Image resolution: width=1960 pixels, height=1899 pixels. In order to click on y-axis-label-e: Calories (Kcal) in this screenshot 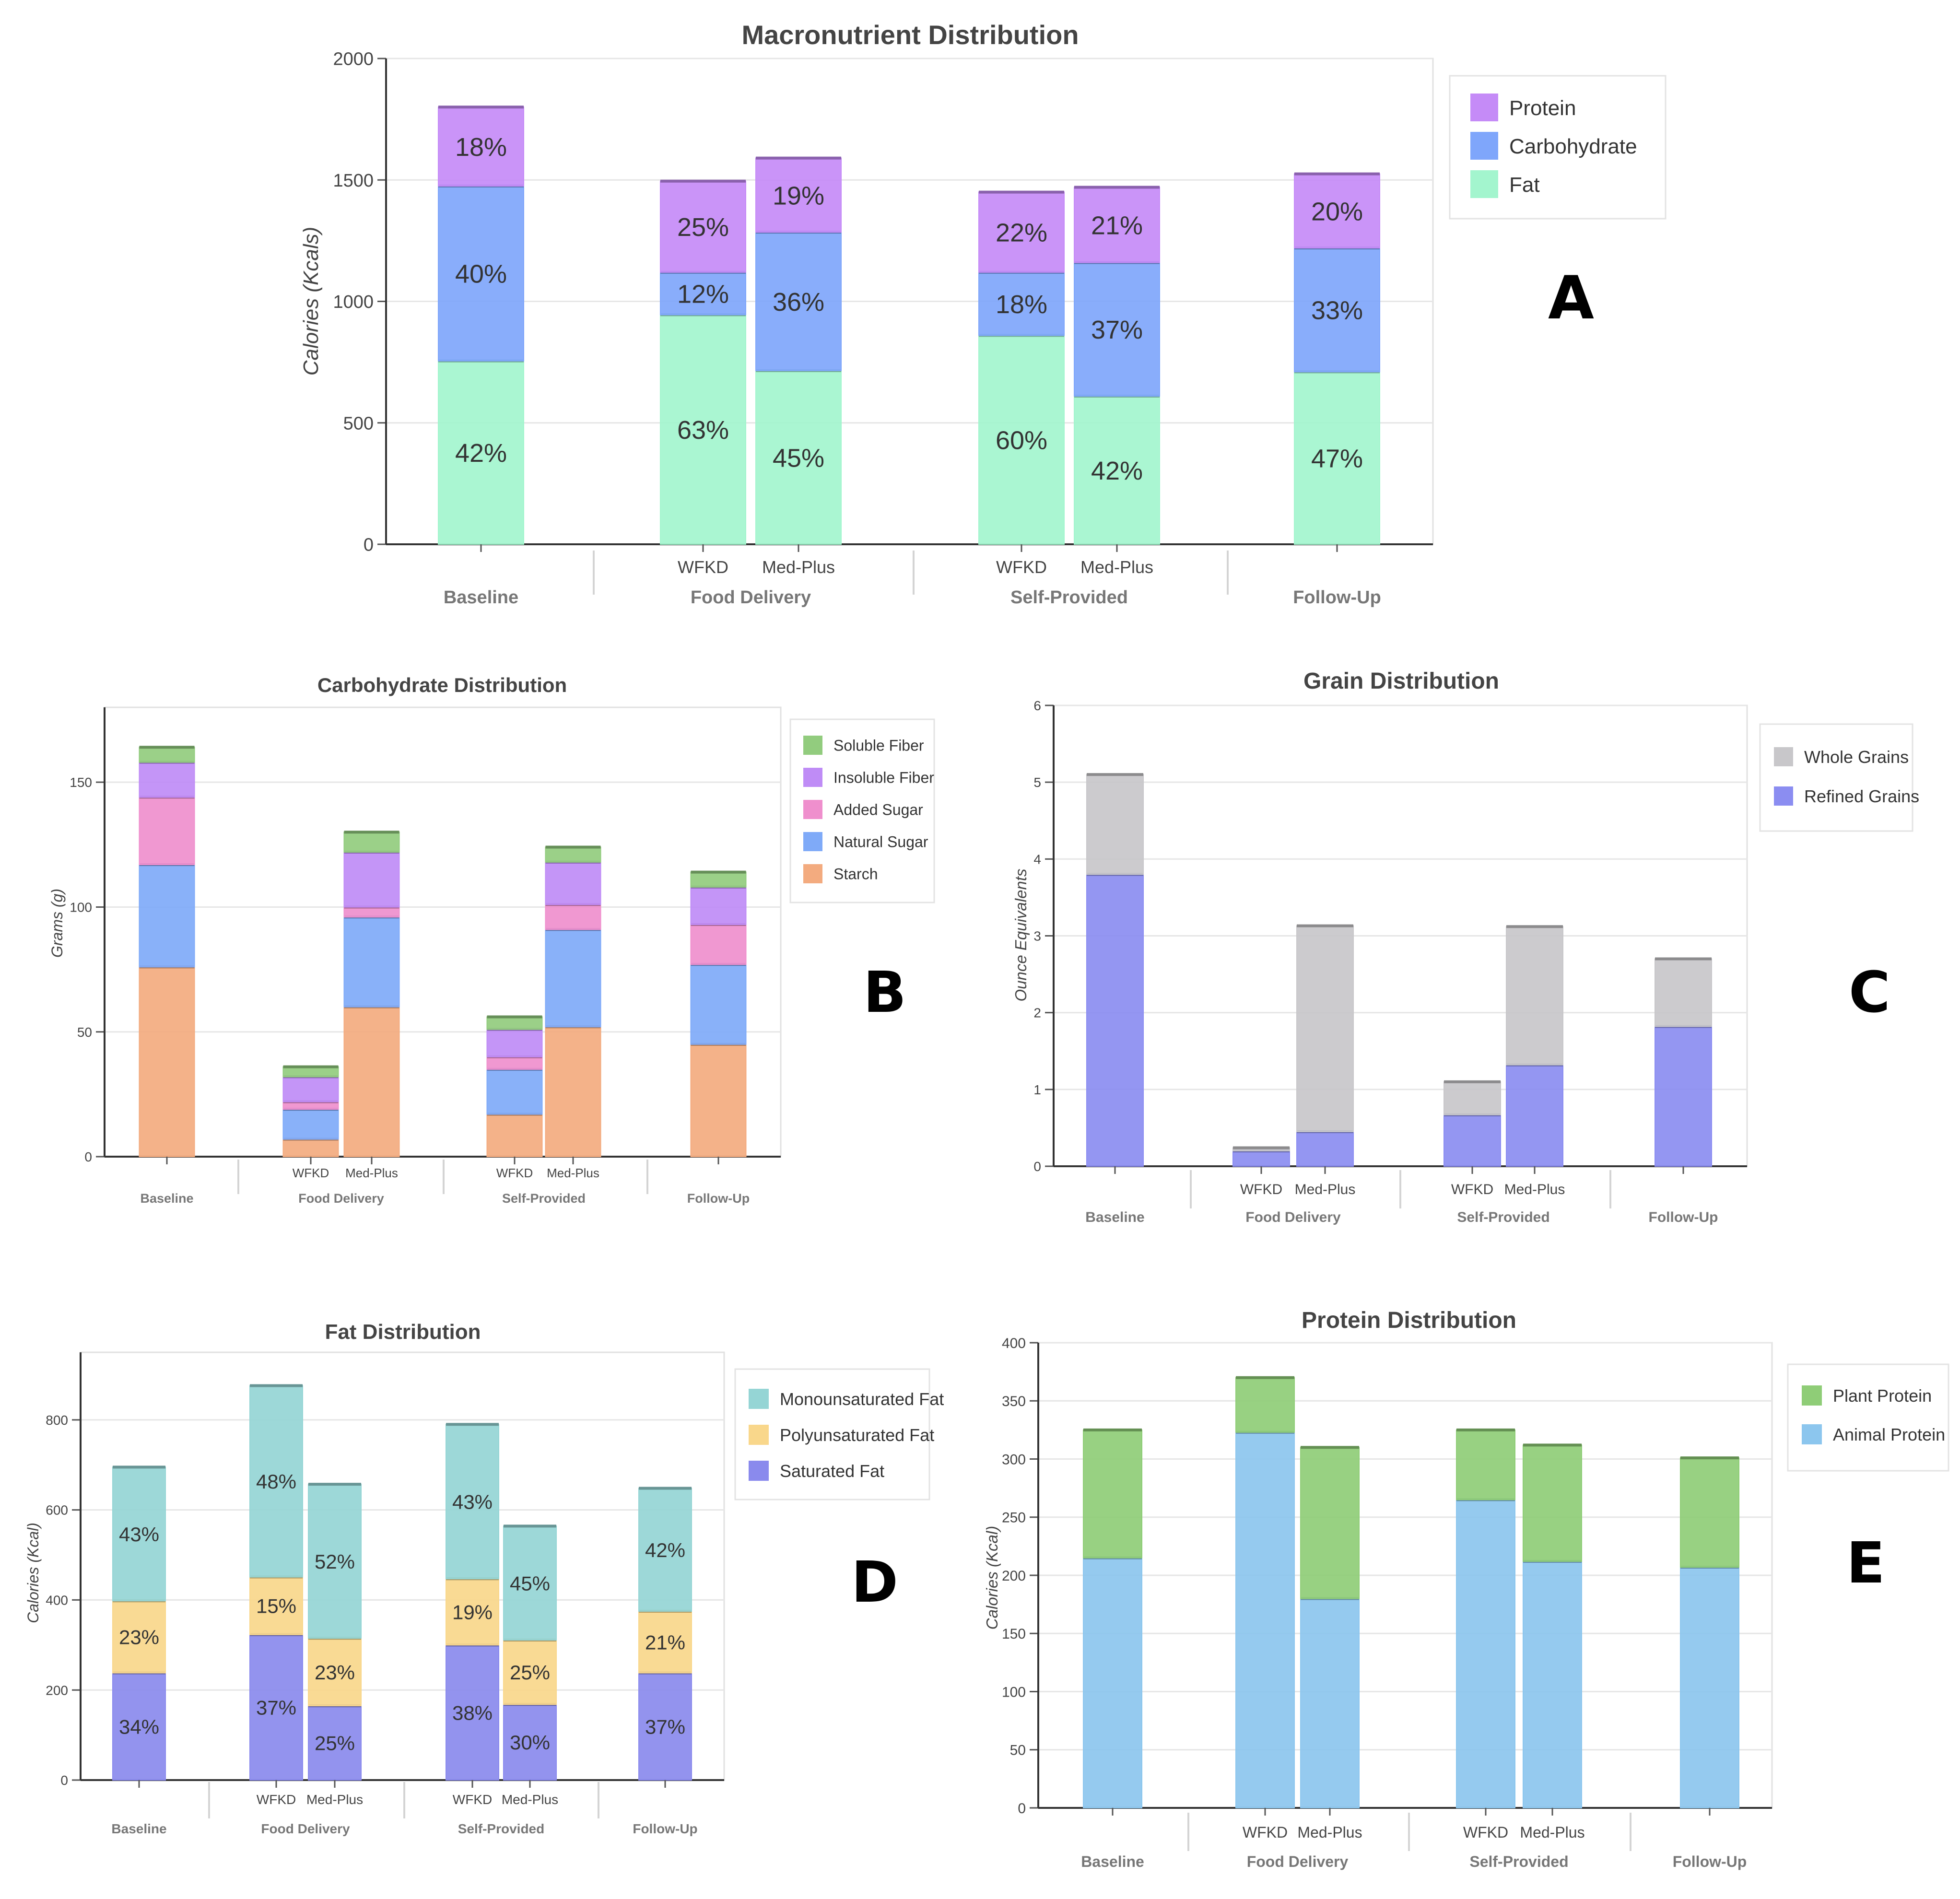, I will do `click(992, 1578)`.